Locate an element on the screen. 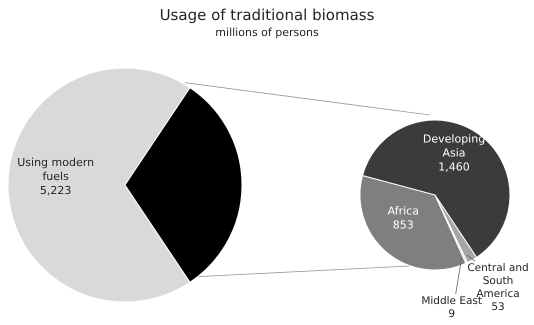 The width and height of the screenshot is (534, 325). slice-label: Developing Asia is located at coordinates (454, 146).